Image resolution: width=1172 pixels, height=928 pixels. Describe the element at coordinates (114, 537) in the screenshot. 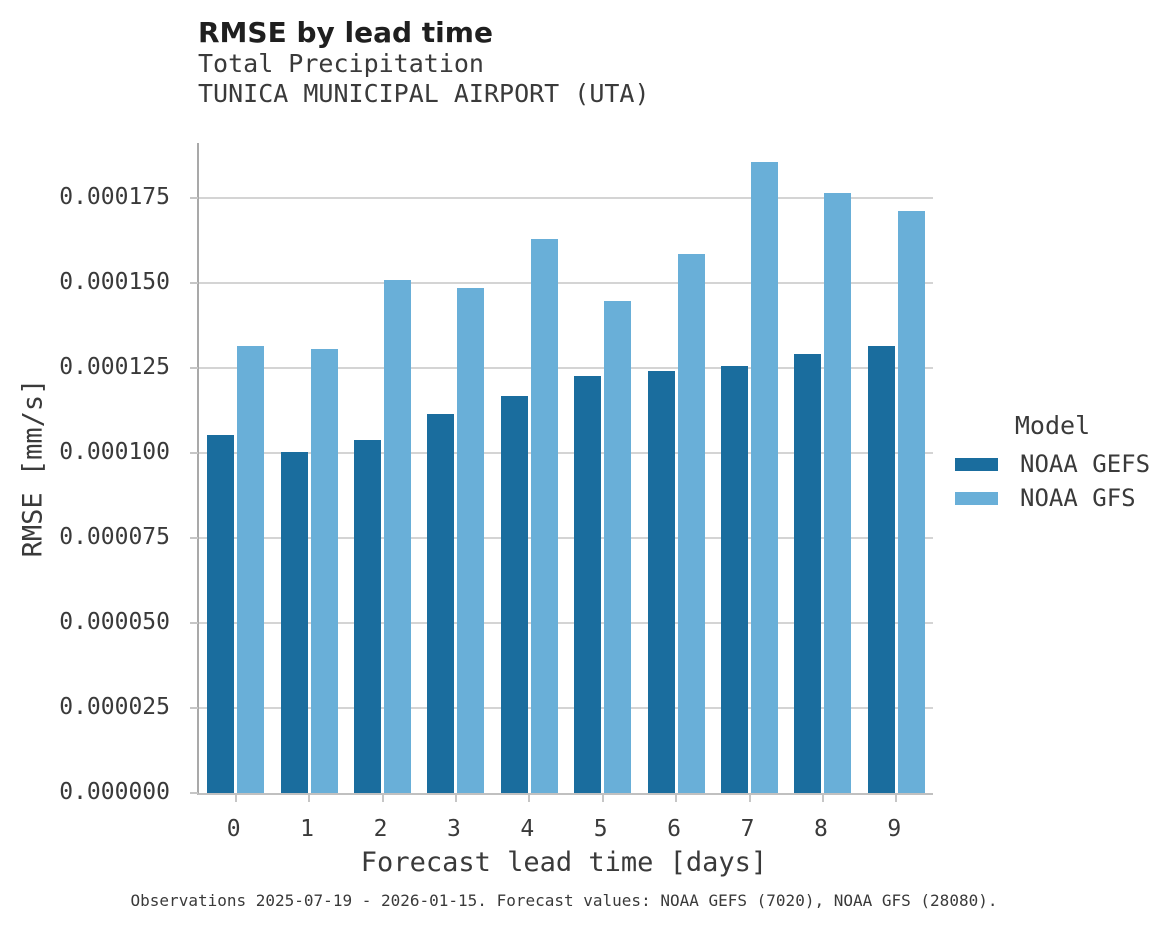

I see `y-tick-label: 0.000075` at that location.